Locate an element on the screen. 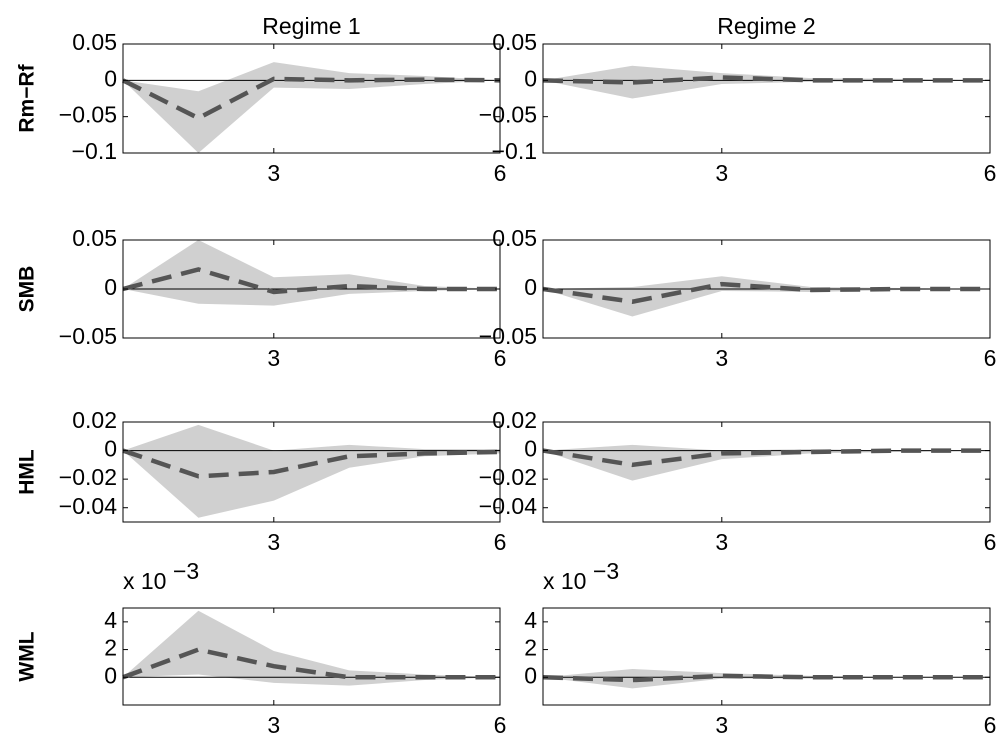 Image resolution: width=1004 pixels, height=749 pixels. subplot: −0.04 −0.020 0.02 3 6 HML is located at coordinates (261, 481).